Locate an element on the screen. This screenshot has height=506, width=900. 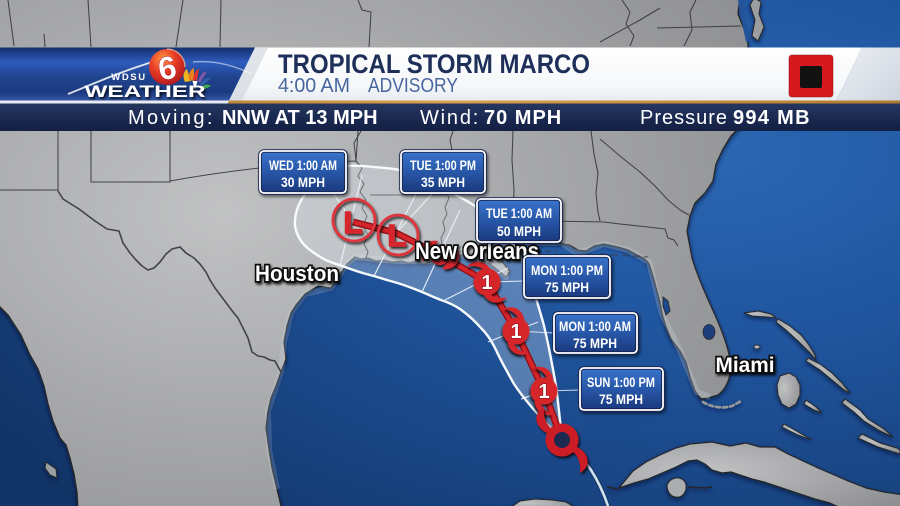
svg-text: 4:00 AM is located at coordinates (314, 86).